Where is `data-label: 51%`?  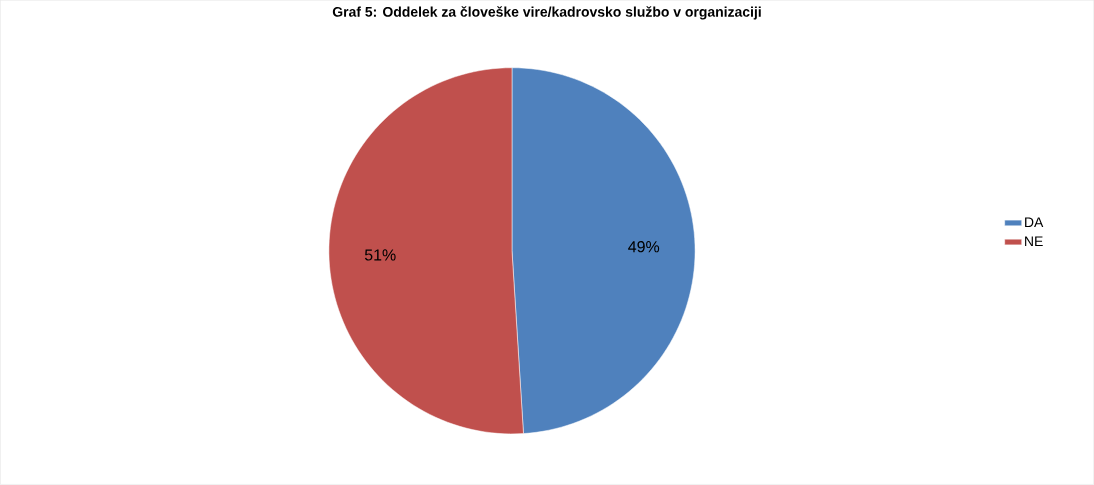
data-label: 51% is located at coordinates (380, 255).